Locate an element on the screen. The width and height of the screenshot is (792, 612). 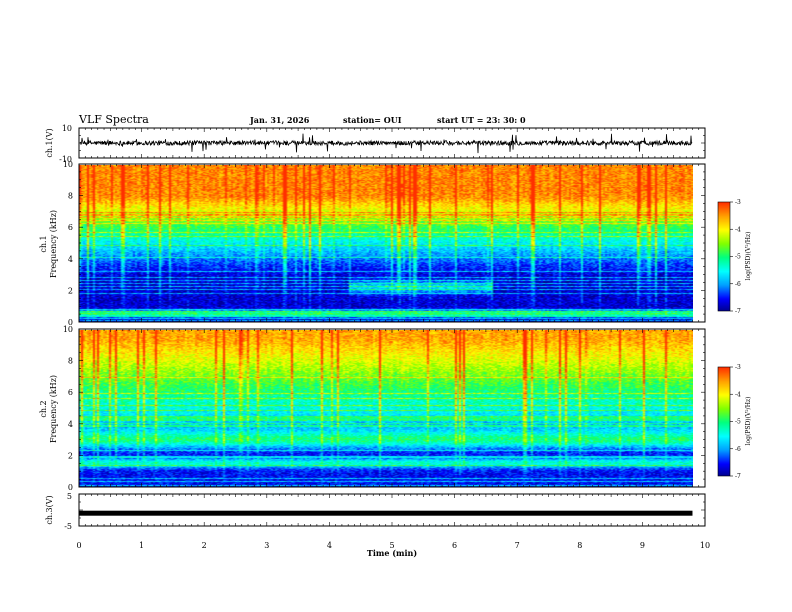
ch1-colorbar: -3 -4 -5 -6 -7 log(PSD)(V²/Hz) is located at coordinates (734, 257).